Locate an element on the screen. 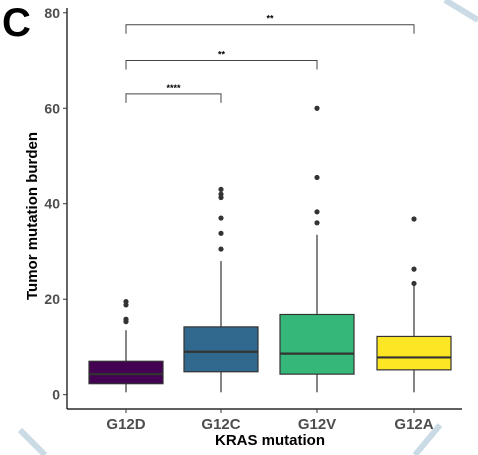 Image resolution: width=478 pixels, height=455 pixels. y-tick-label: 80 is located at coordinates (52, 13).